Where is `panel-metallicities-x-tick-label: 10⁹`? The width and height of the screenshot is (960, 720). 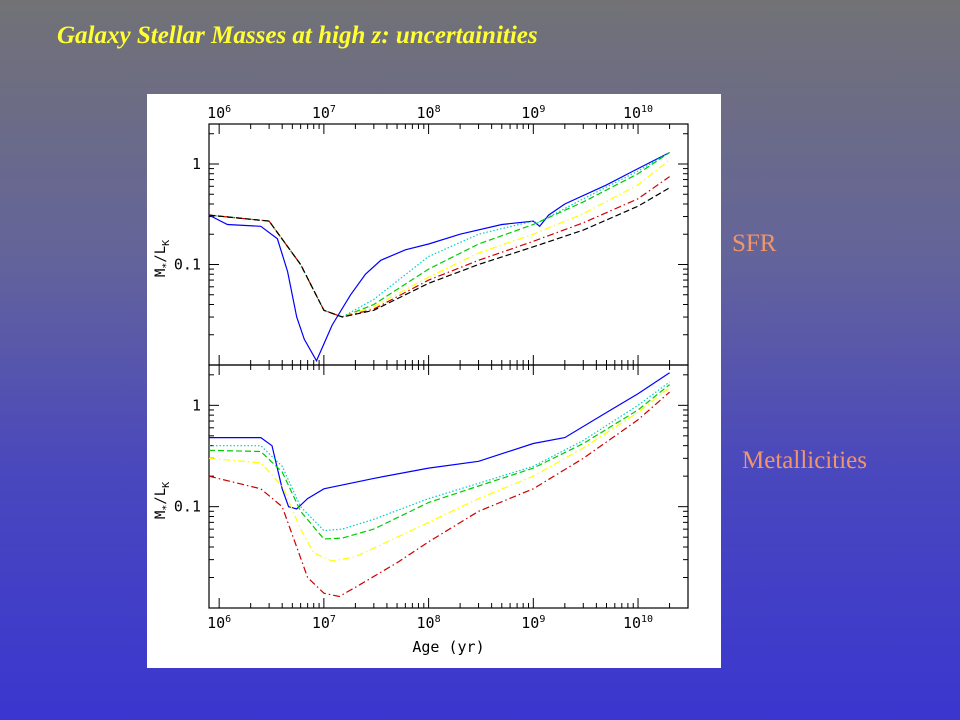 panel-metallicities-x-tick-label: 10⁹ is located at coordinates (533, 623).